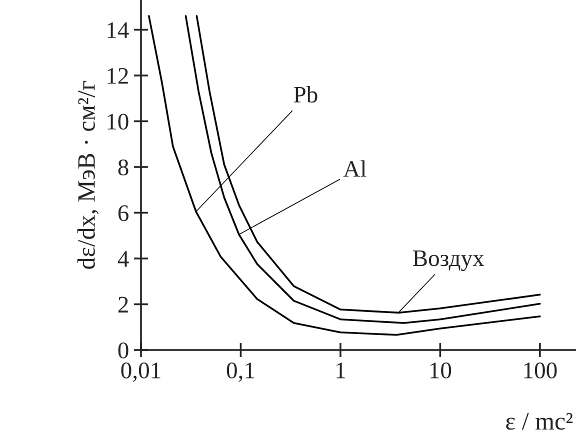 This screenshot has height=437, width=576. Describe the element at coordinates (118, 30) in the screenshot. I see `y-tick-label: 14` at that location.